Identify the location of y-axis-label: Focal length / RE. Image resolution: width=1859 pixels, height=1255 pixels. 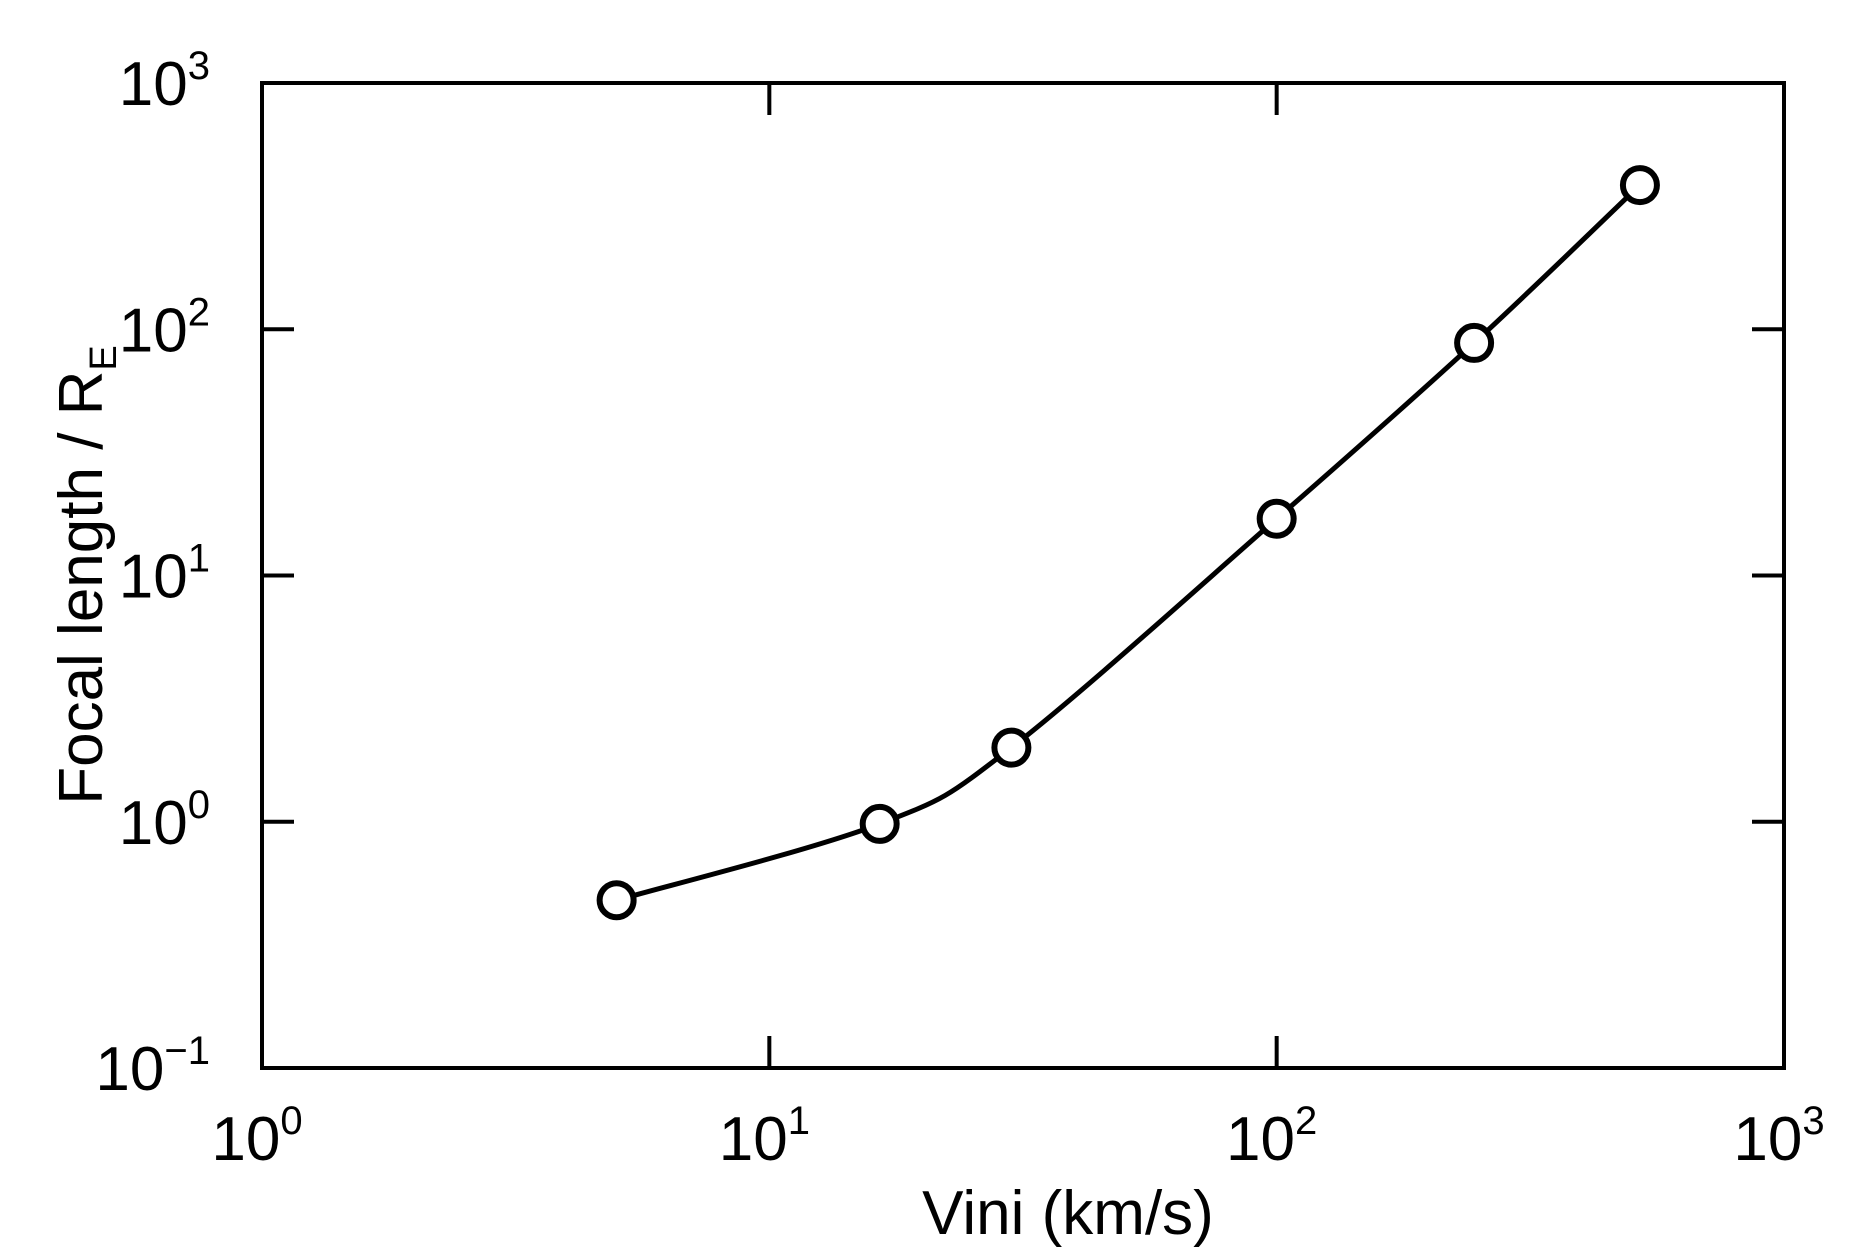
(86, 575).